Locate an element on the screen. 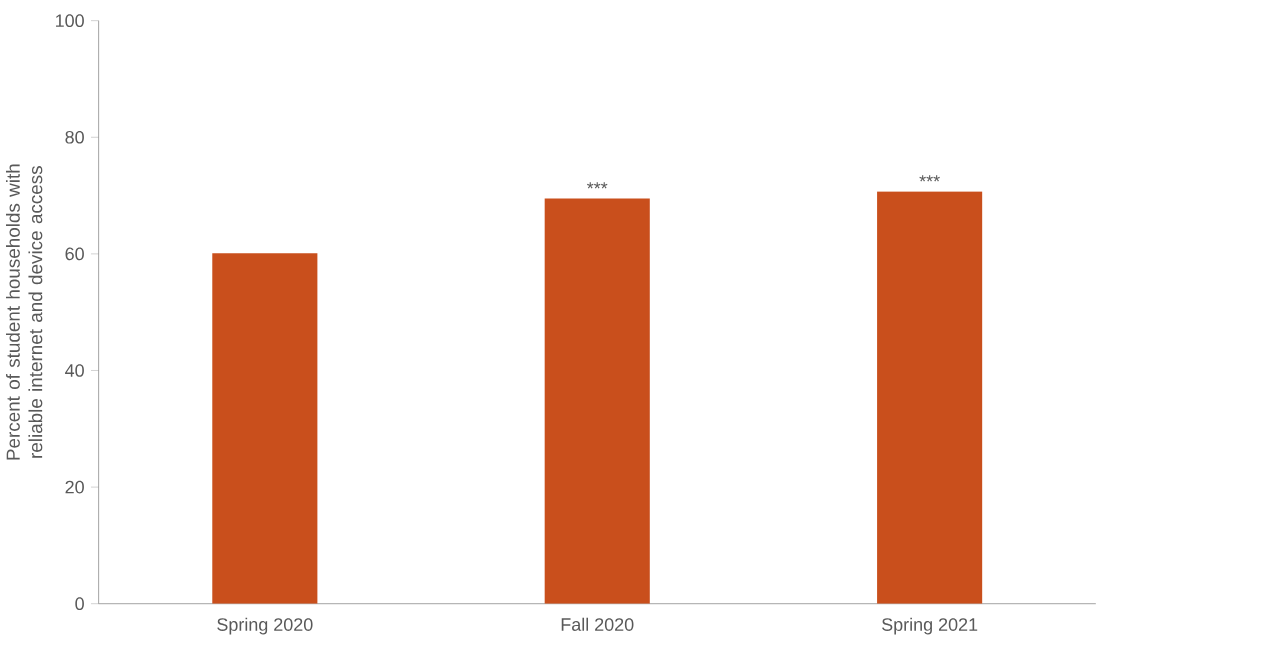 The width and height of the screenshot is (1280, 654). y-tick-label: 100 is located at coordinates (70, 21).